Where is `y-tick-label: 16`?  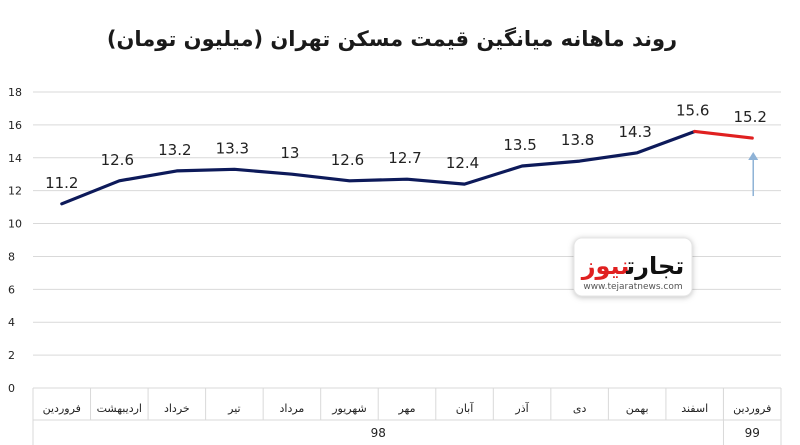 y-tick-label: 16 is located at coordinates (15, 125).